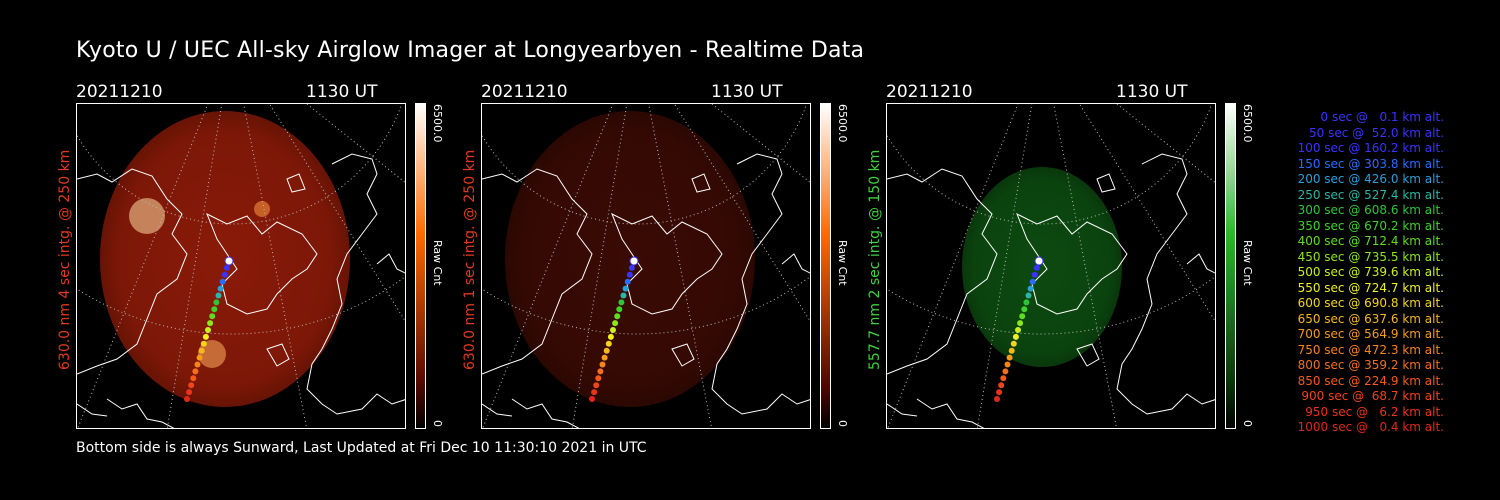 The height and width of the screenshot is (500, 1500). What do you see at coordinates (1370, 194) in the screenshot?
I see `legend-entry: 250 sec @ 527.4 km alt.` at bounding box center [1370, 194].